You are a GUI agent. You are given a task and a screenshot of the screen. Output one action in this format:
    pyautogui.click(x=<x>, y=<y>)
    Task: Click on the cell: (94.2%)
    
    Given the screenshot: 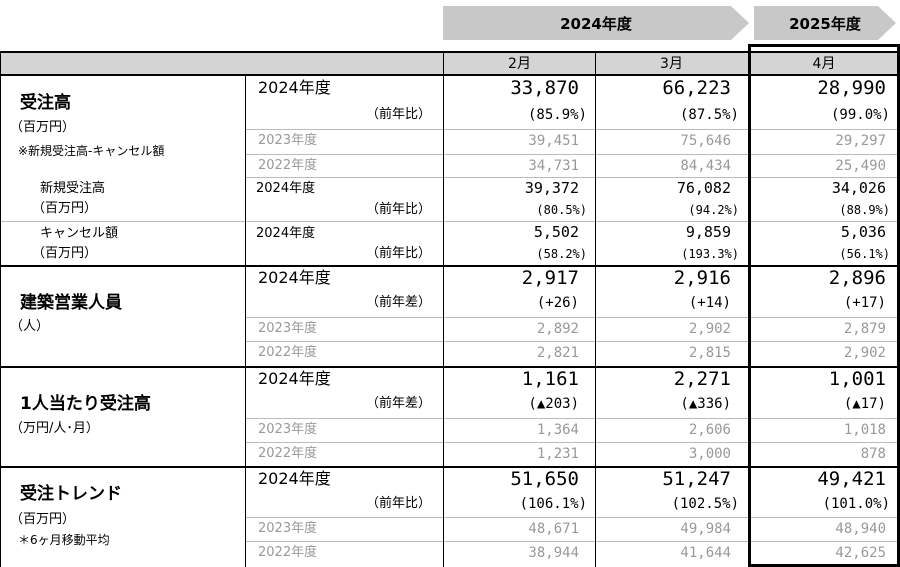 What is the action you would take?
    pyautogui.click(x=713, y=210)
    